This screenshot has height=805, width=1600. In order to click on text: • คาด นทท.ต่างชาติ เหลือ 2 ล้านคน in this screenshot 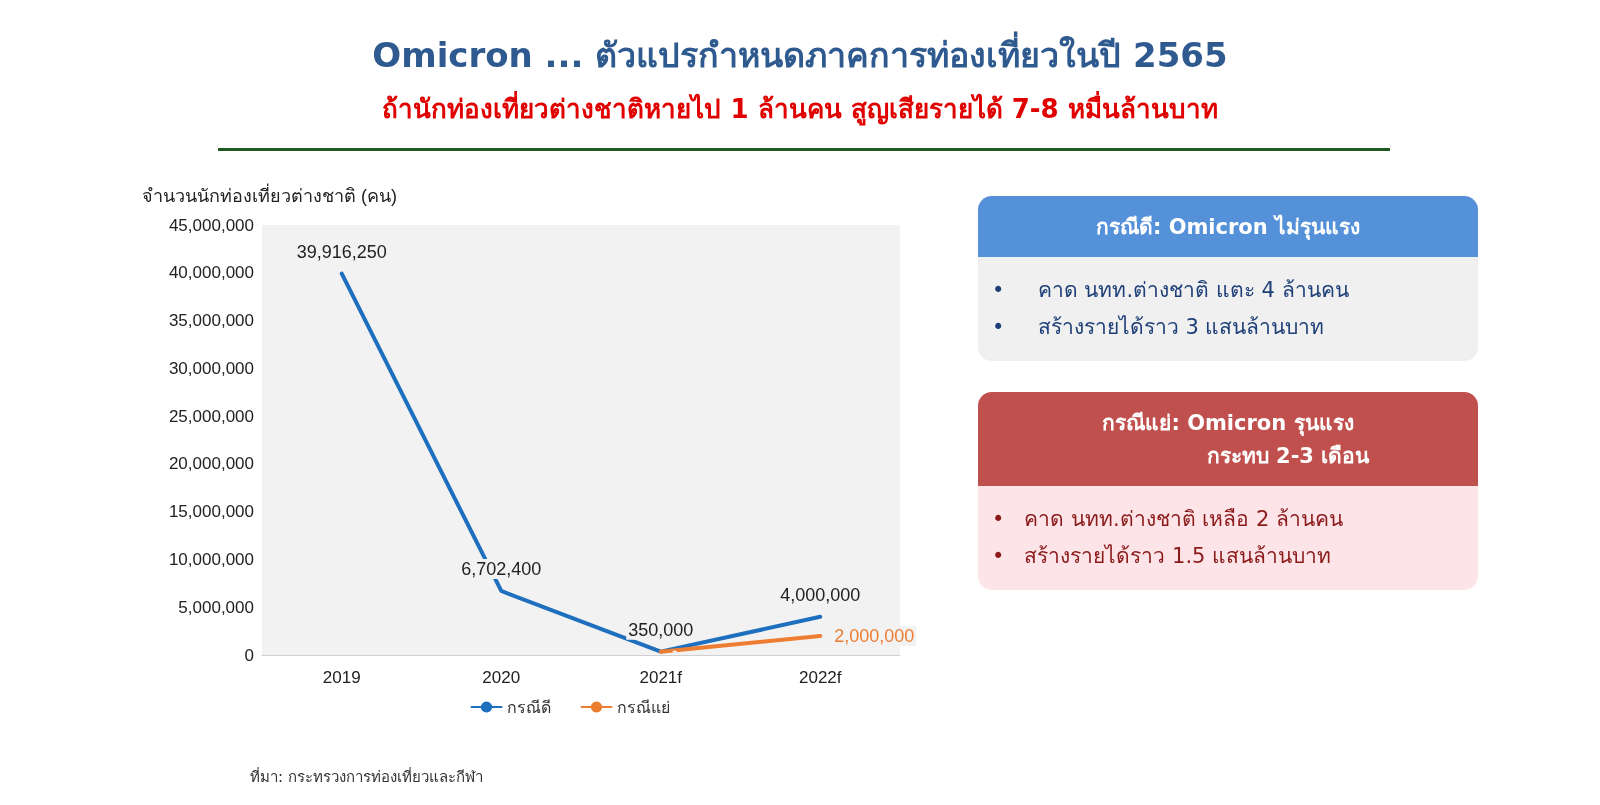, I will do `click(1168, 519)`.